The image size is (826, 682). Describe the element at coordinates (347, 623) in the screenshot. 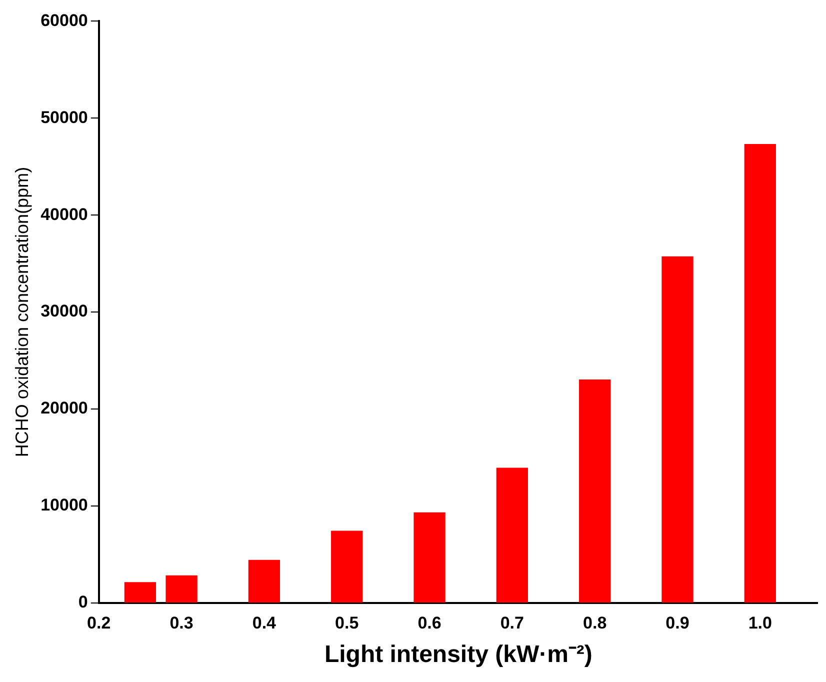

I see `x-tick-label: 0.5` at that location.